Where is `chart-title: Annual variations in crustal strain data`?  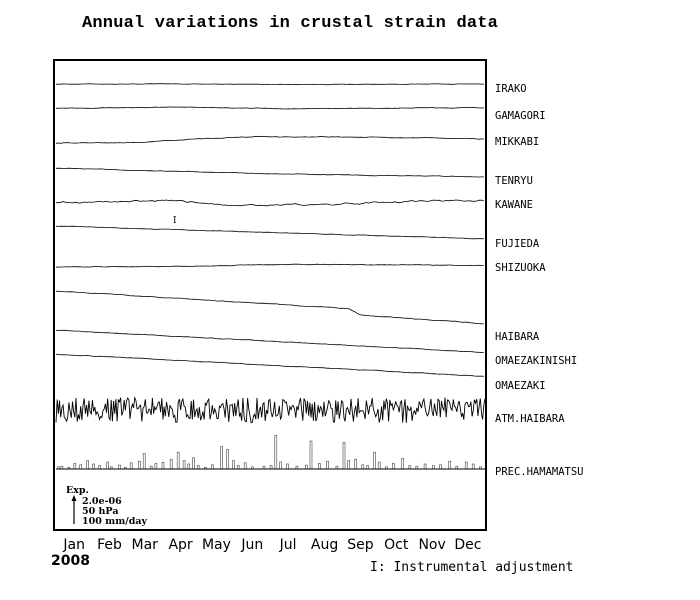 chart-title: Annual variations in crustal strain data is located at coordinates (290, 23).